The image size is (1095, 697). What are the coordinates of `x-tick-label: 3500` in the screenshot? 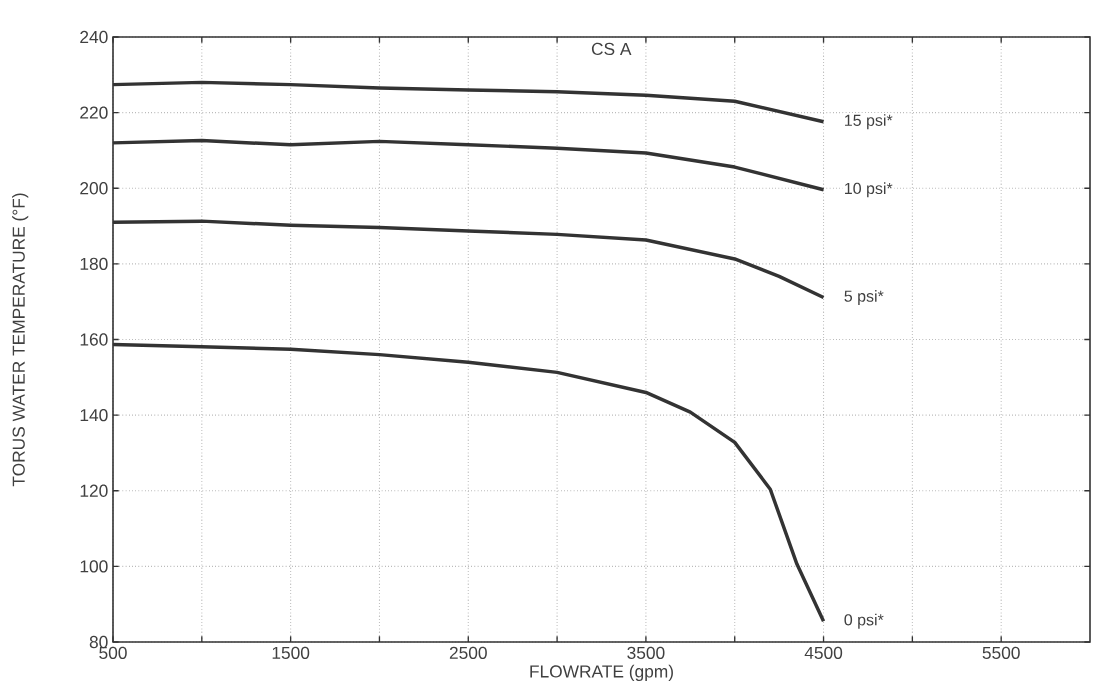 It's located at (646, 652).